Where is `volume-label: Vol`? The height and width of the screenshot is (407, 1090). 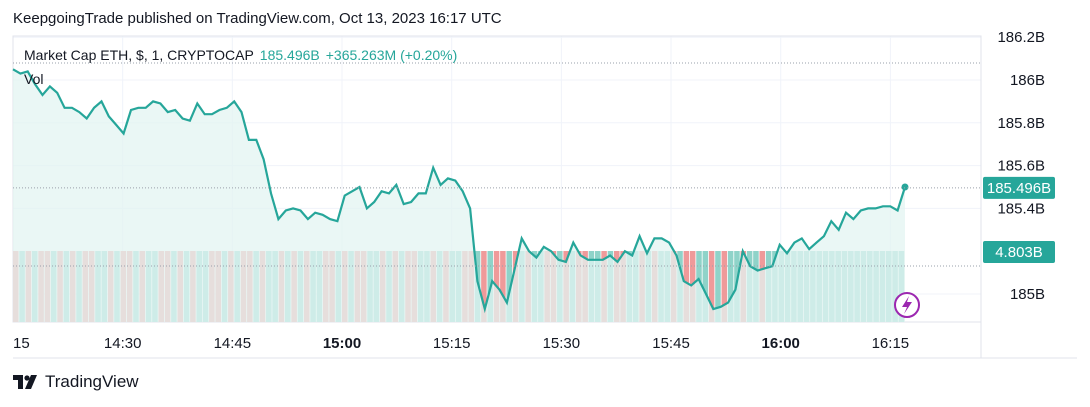 volume-label: Vol is located at coordinates (34, 79).